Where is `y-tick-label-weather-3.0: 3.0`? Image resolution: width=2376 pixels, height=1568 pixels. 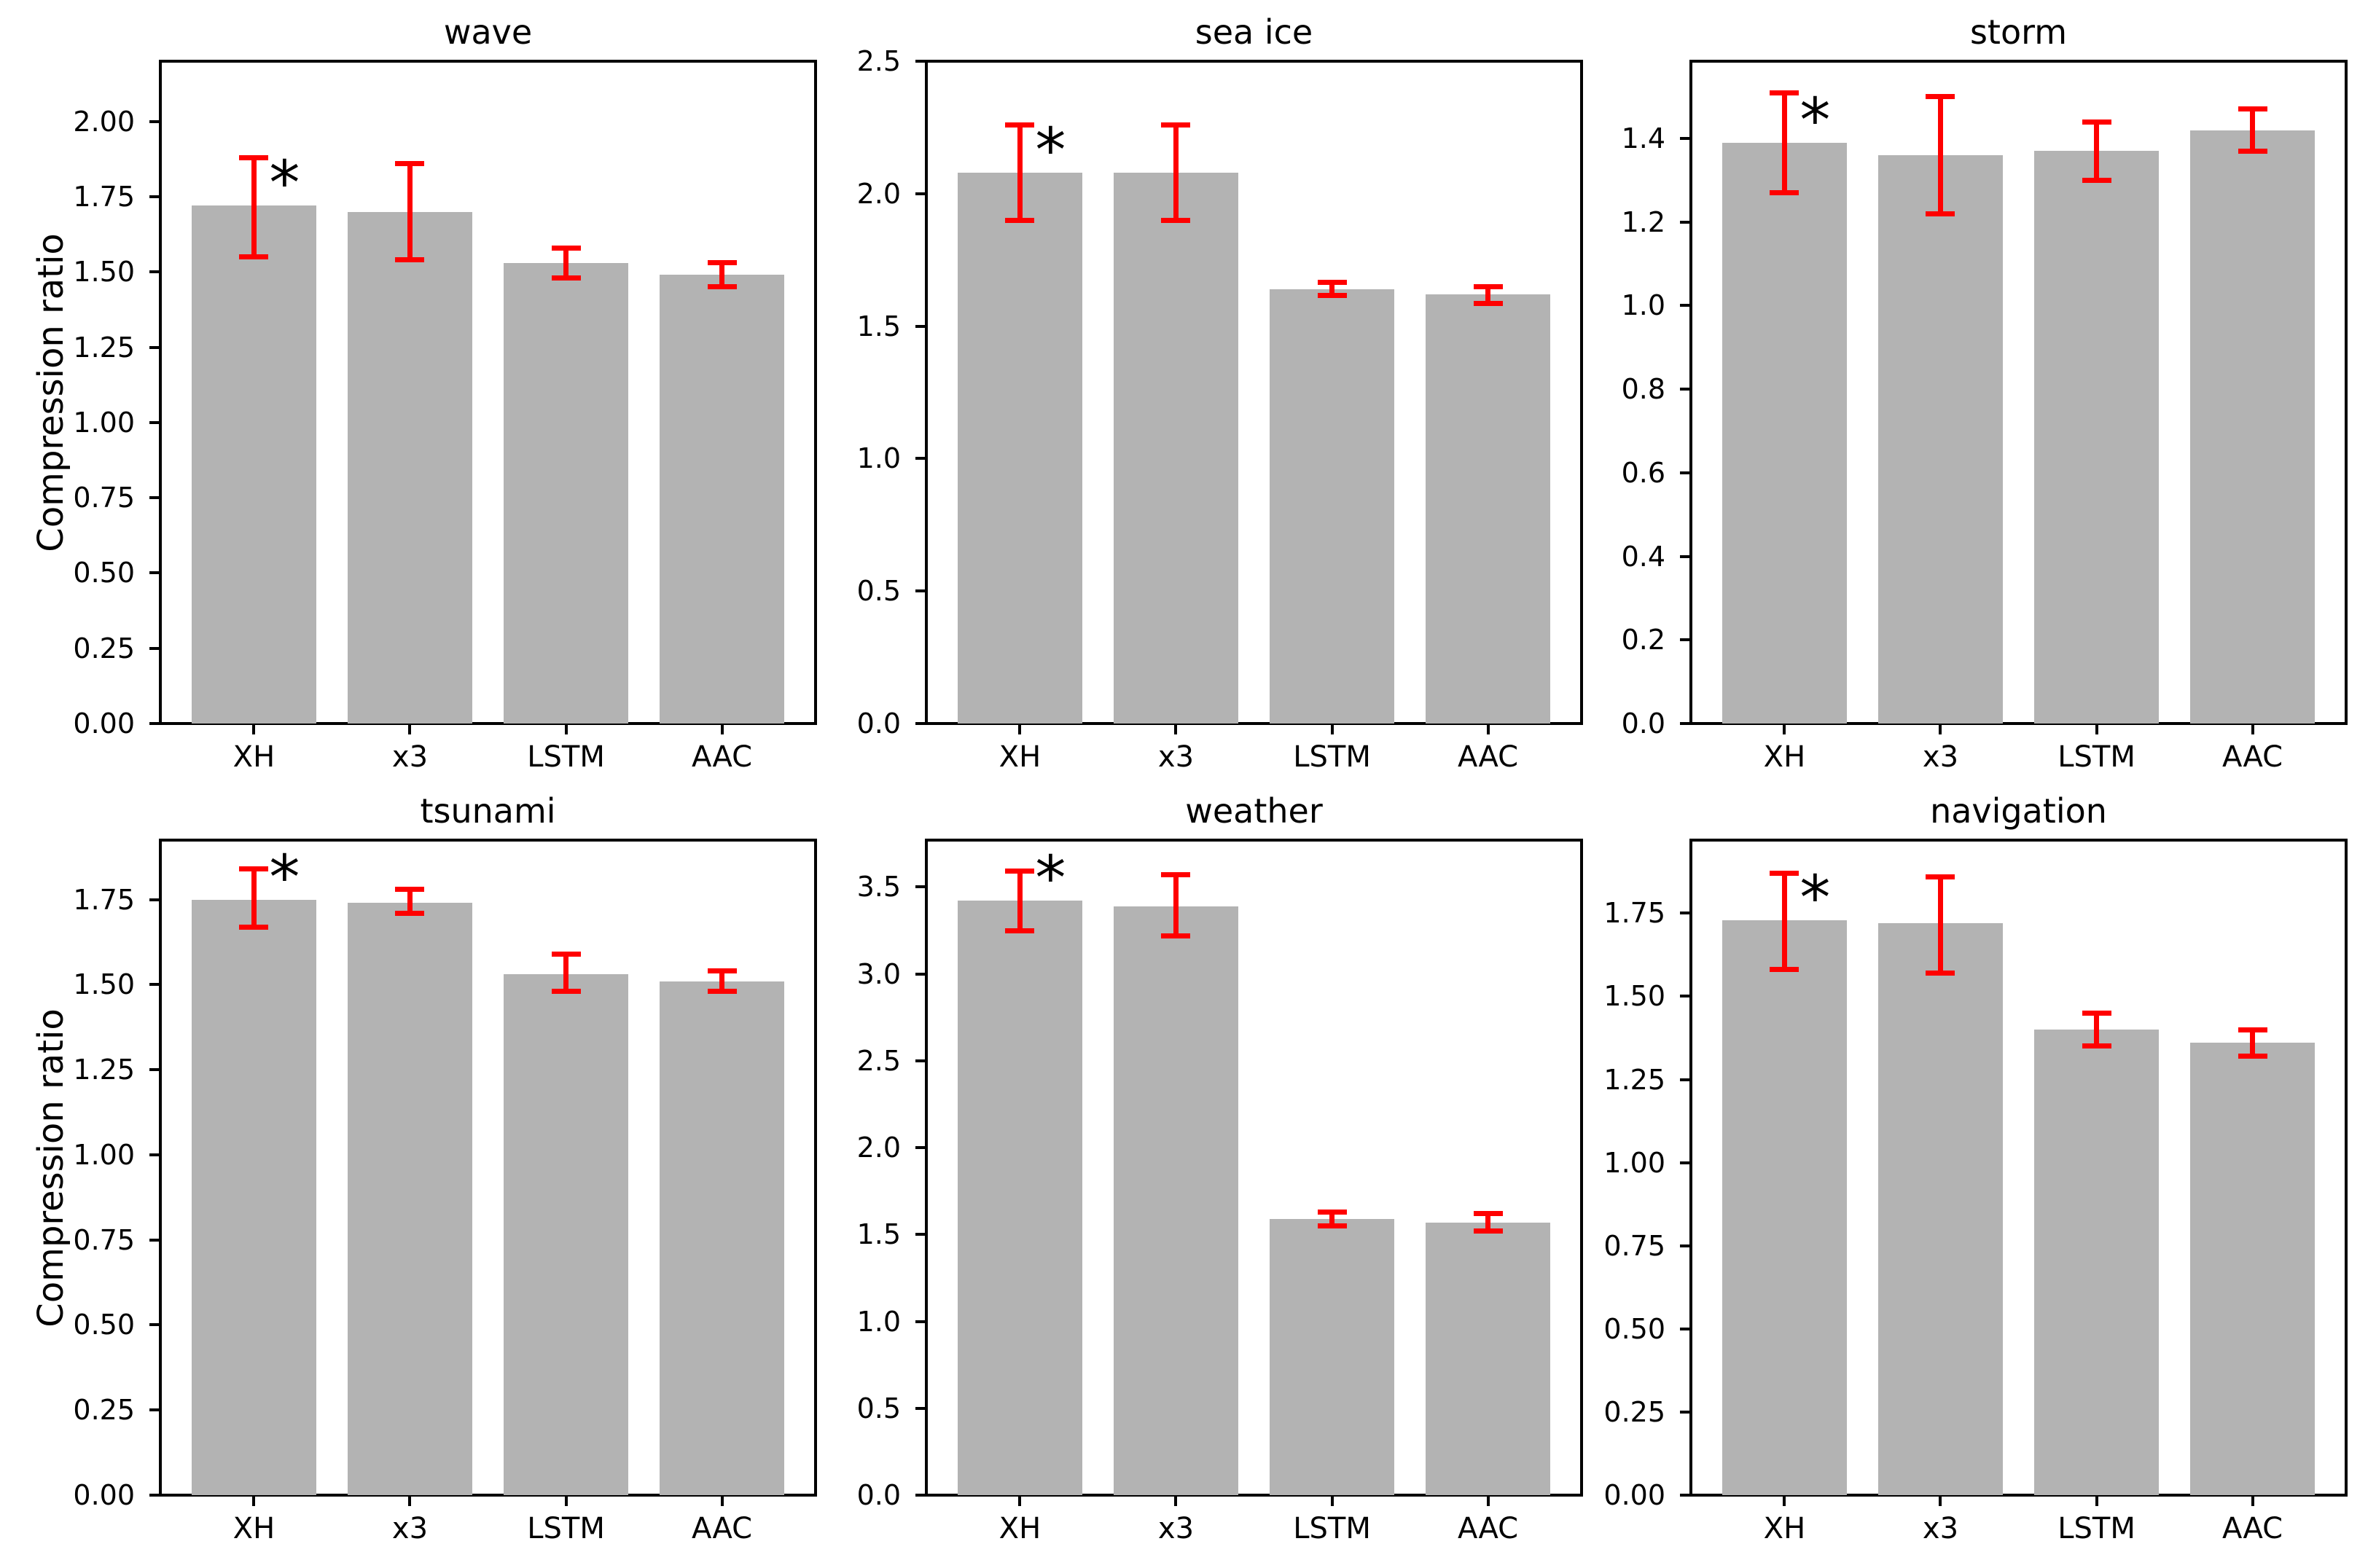
y-tick-label-weather-3.0: 3.0 is located at coordinates (878, 973).